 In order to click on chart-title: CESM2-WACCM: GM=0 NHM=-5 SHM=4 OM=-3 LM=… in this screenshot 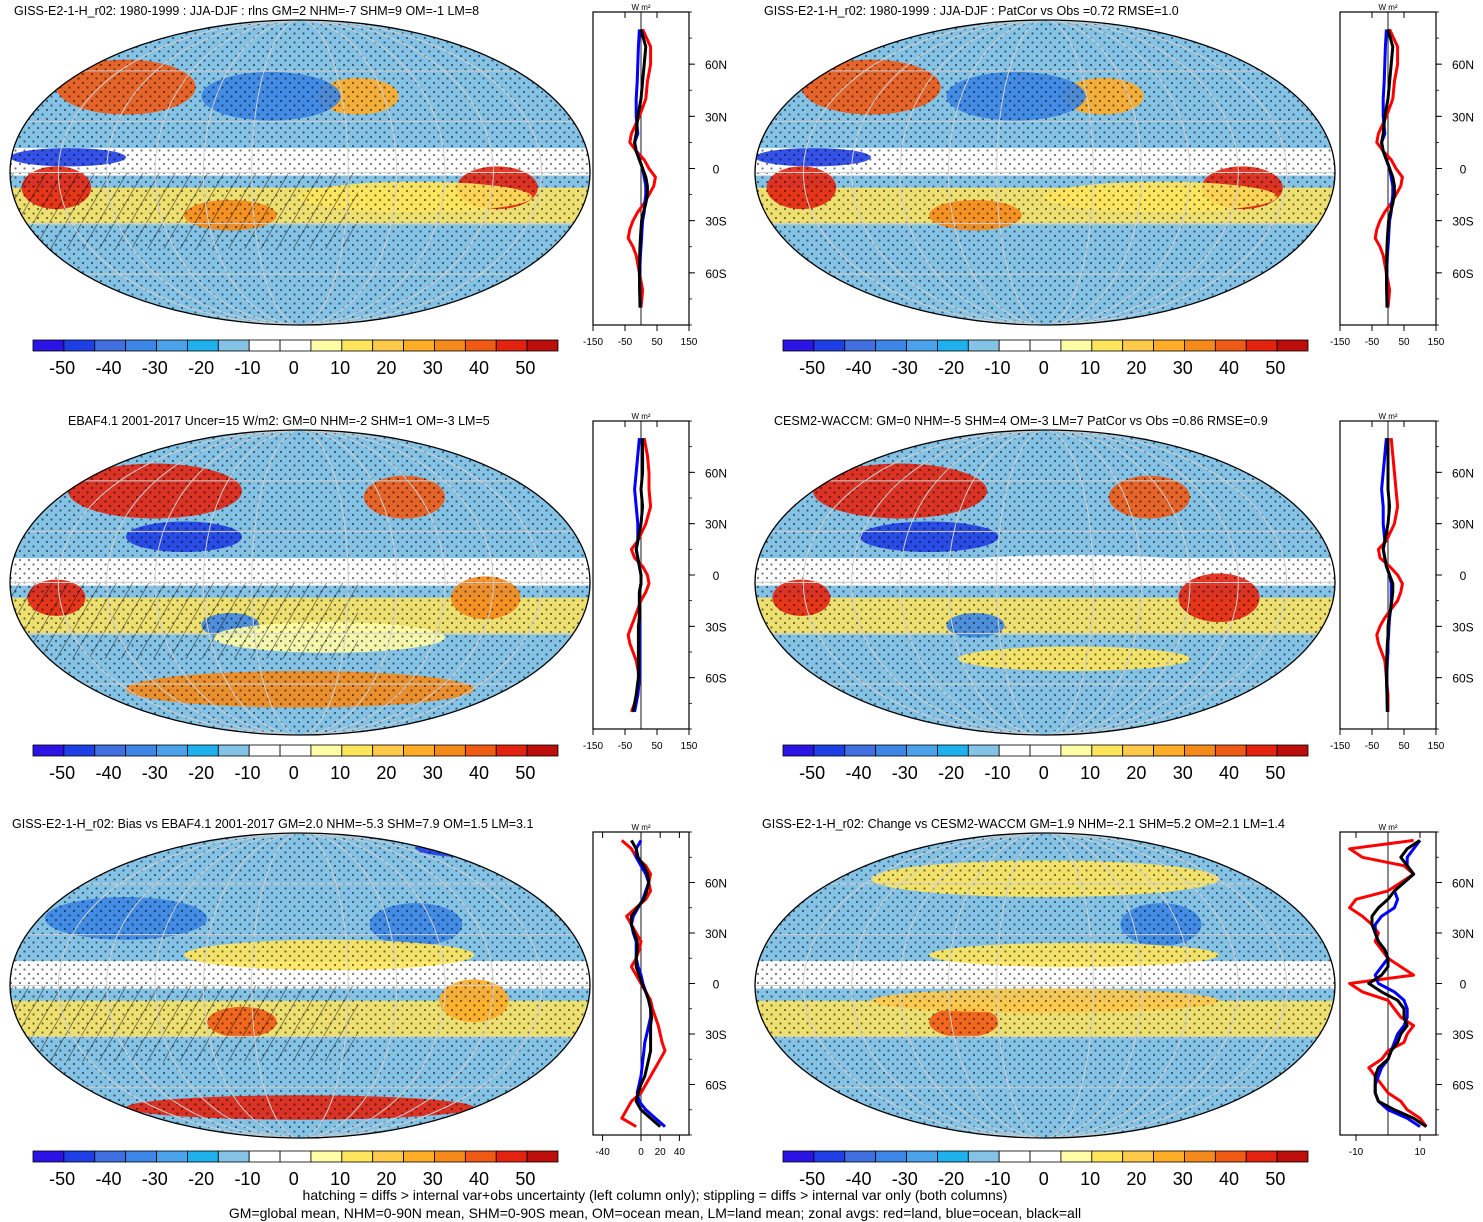, I will do `click(1021, 421)`.